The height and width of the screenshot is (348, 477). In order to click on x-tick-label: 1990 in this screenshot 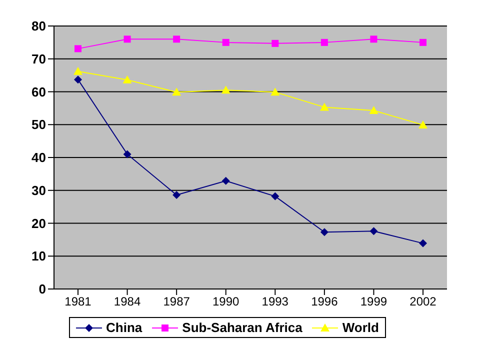, I will do `click(226, 301)`.